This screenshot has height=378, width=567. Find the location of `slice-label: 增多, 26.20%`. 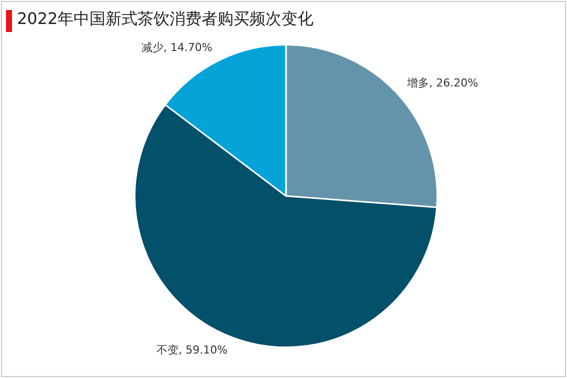

slice-label: 增多, 26.20% is located at coordinates (442, 83).